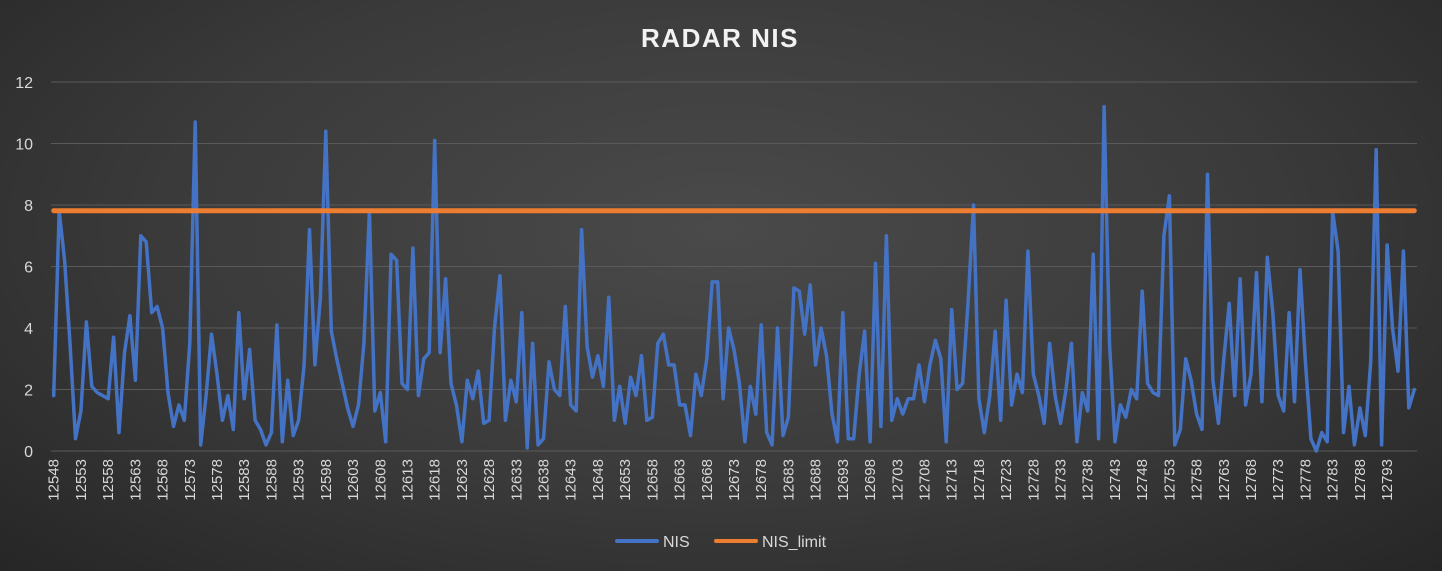 Image resolution: width=1442 pixels, height=571 pixels. I want to click on x-tick-label: 12683, so click(788, 480).